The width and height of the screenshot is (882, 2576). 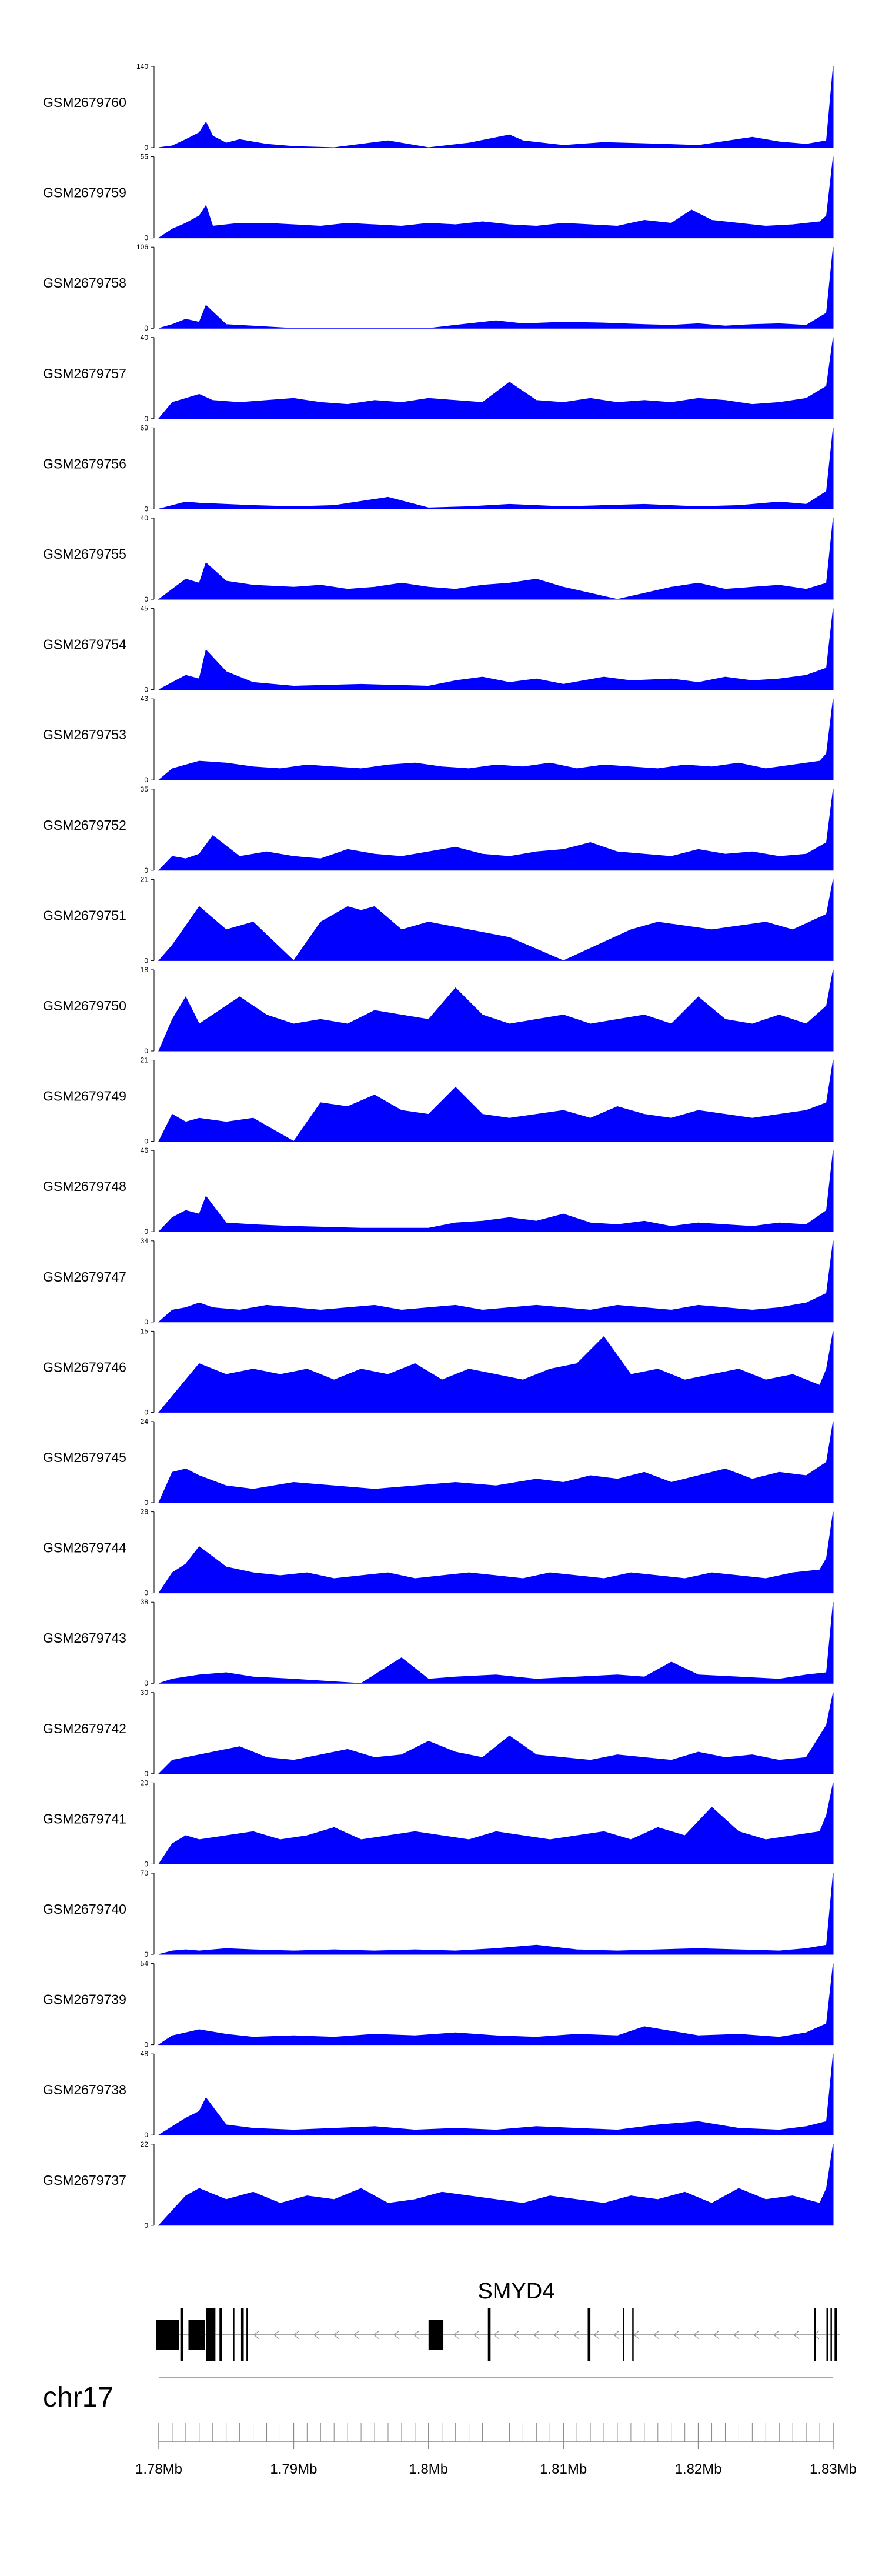 What do you see at coordinates (84, 102) in the screenshot?
I see `track-label: GSM2679760` at bounding box center [84, 102].